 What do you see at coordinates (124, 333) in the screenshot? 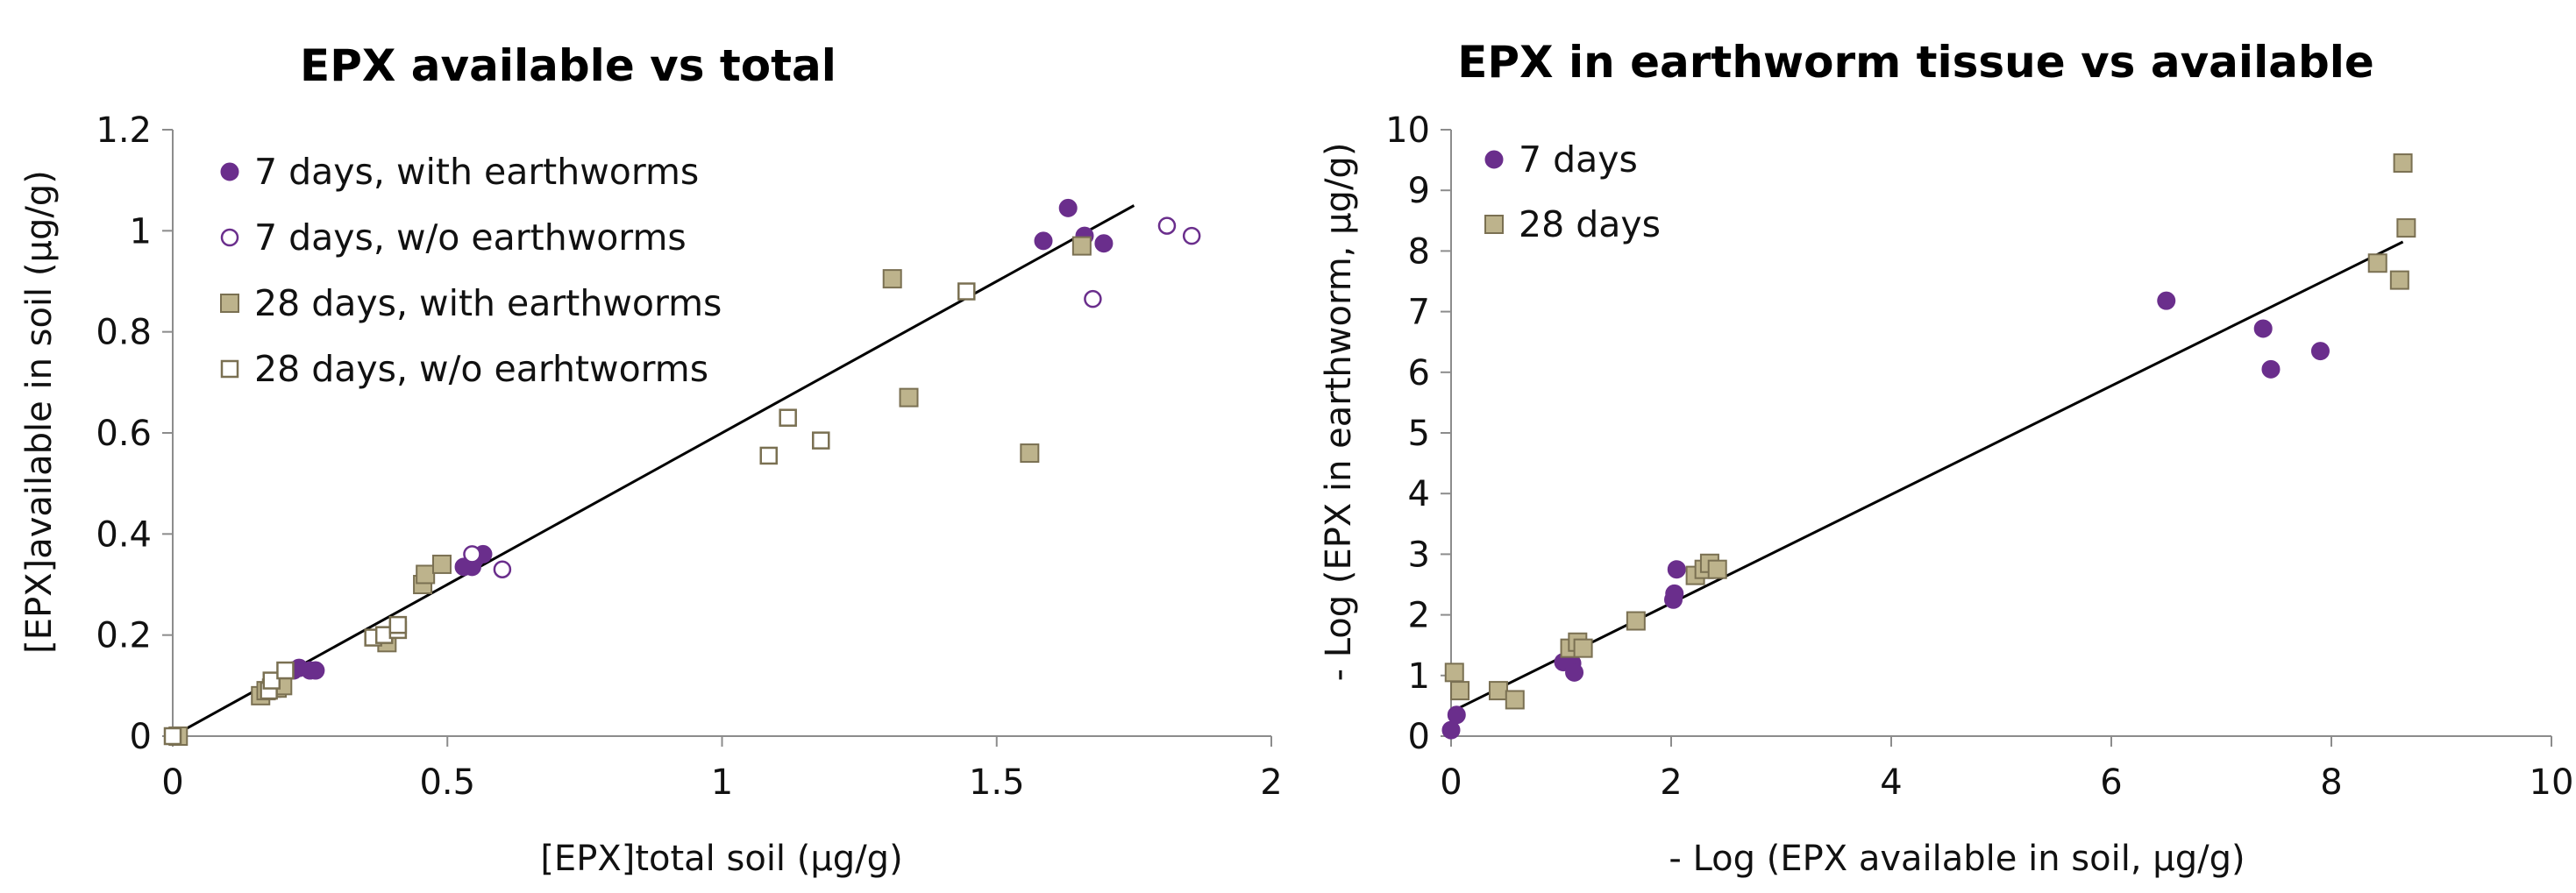
I see `y-tick-label: 0.8` at bounding box center [124, 333].